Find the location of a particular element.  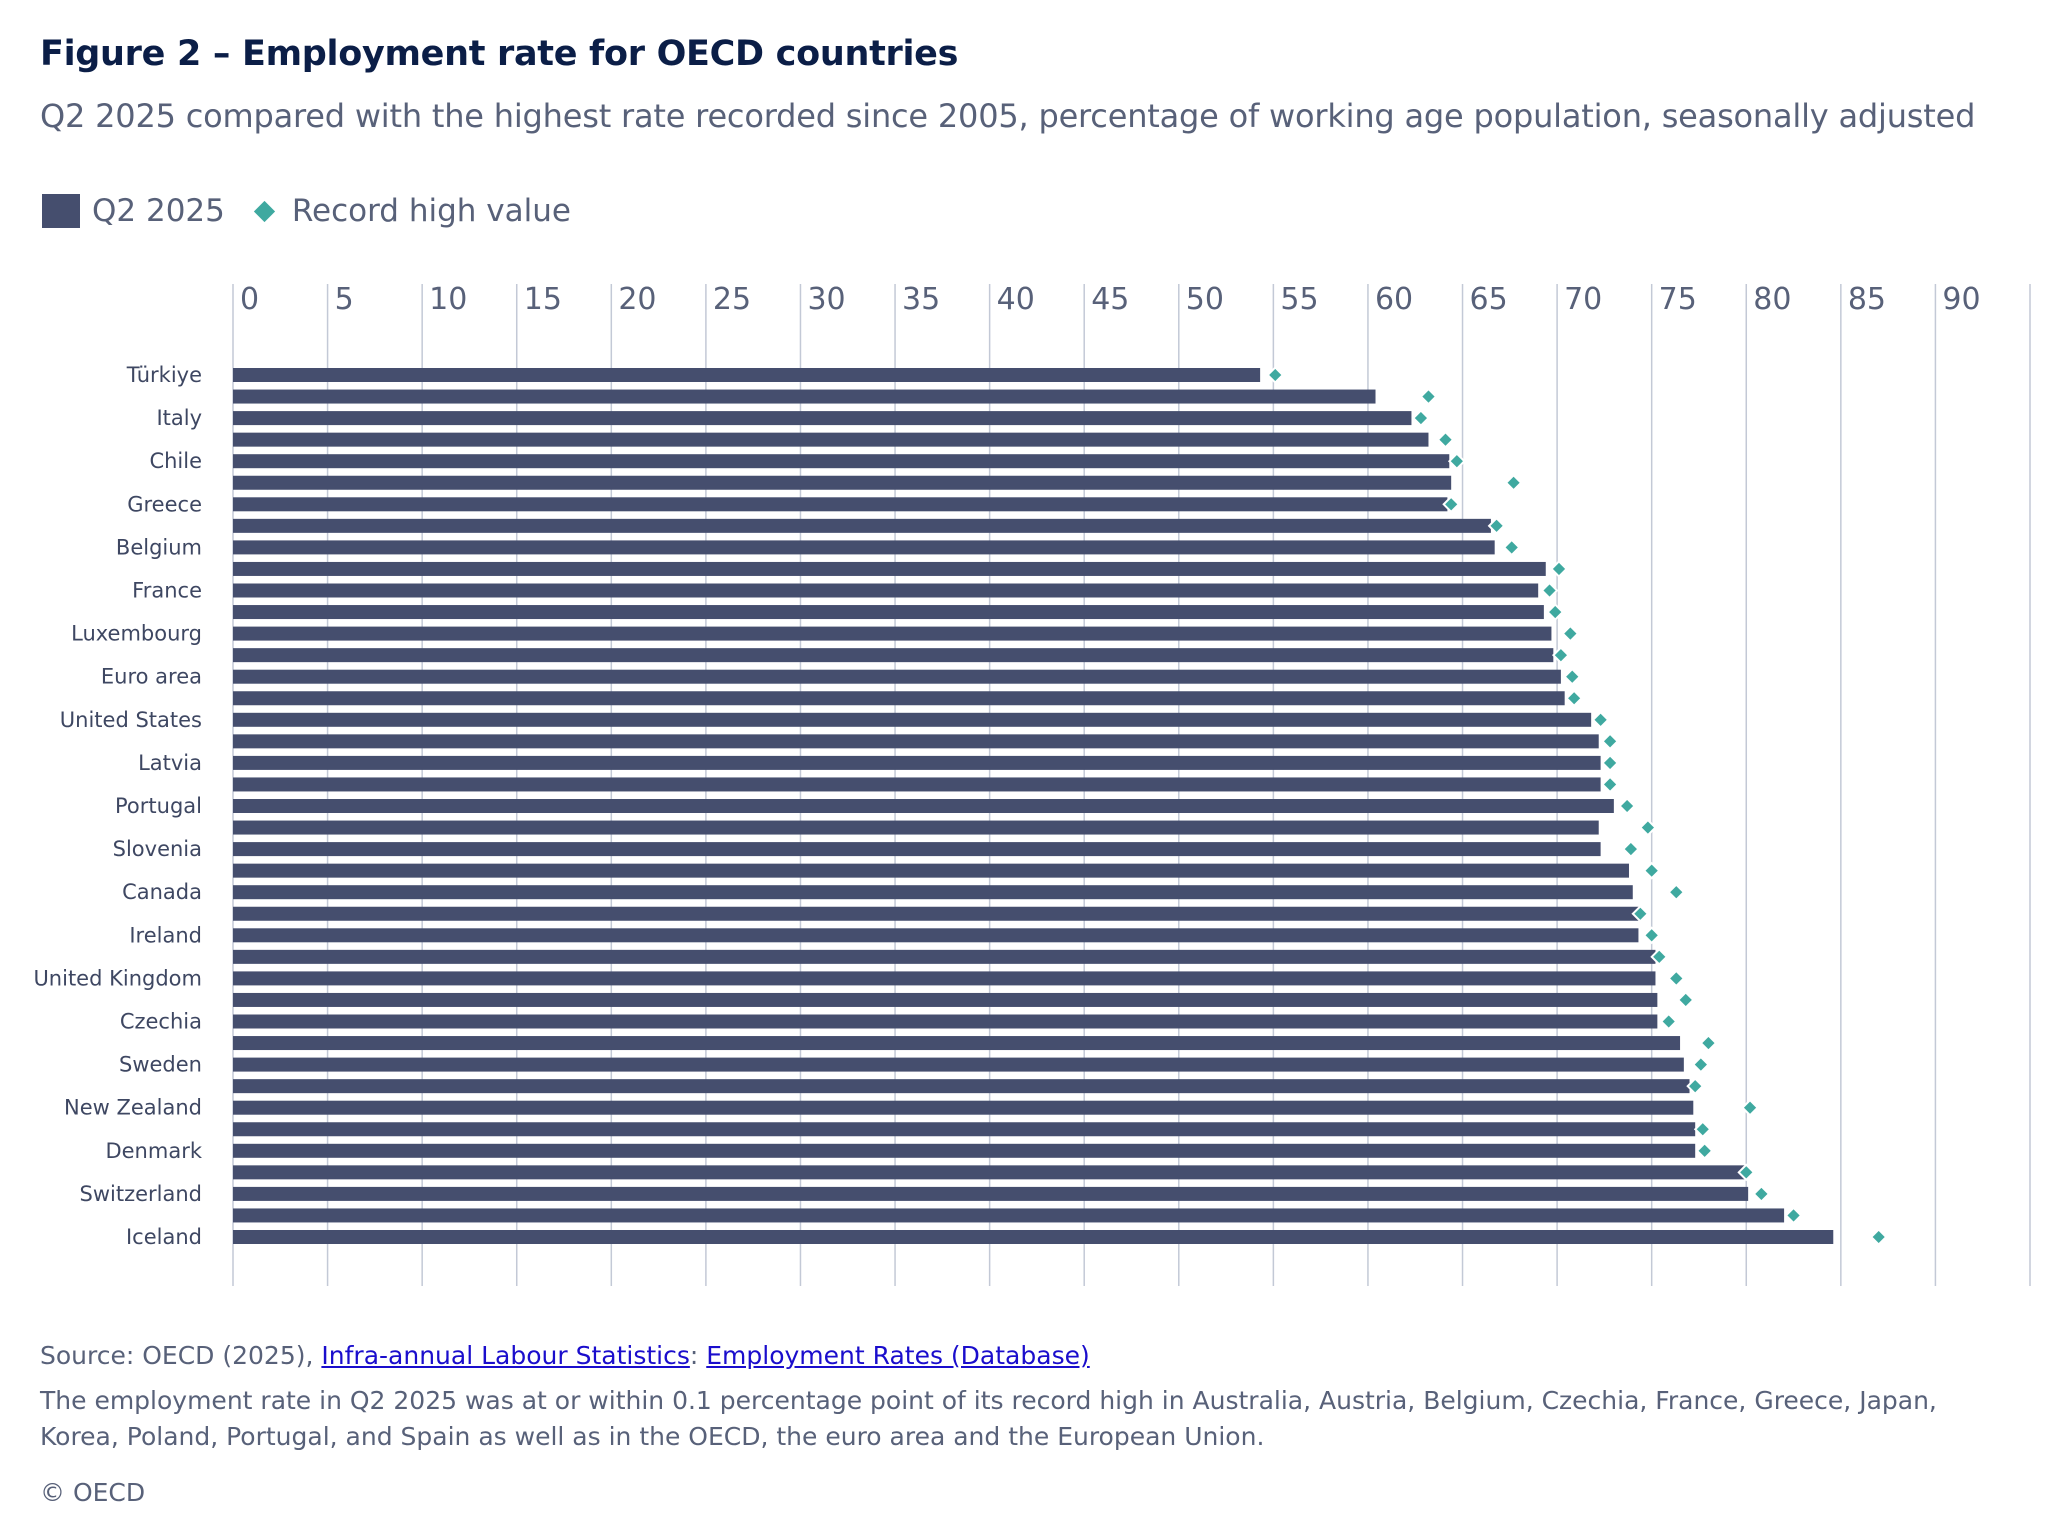

x-tick-label: 90 is located at coordinates (1961, 299).